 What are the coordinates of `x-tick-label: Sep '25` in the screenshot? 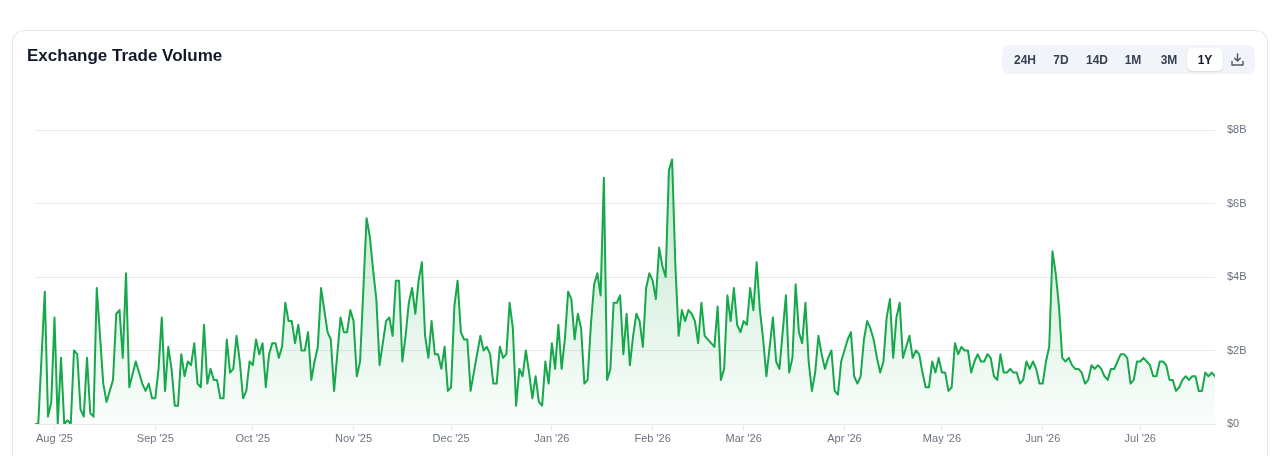 It's located at (155, 437).